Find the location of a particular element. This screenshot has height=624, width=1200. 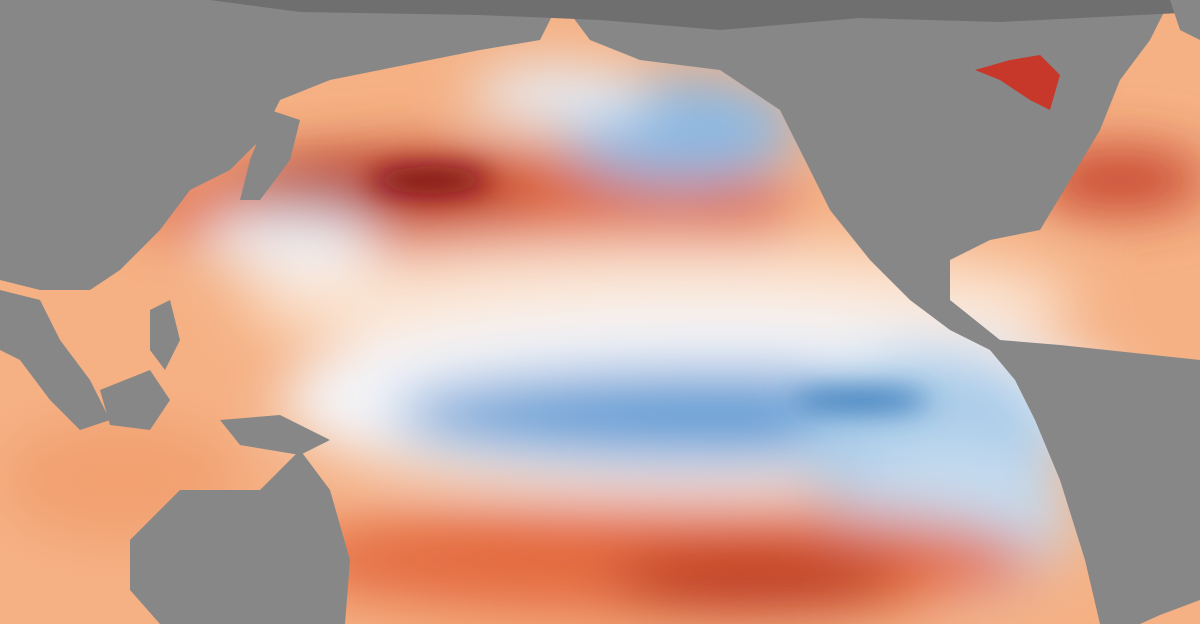

arctic-land is located at coordinates (705, 15).